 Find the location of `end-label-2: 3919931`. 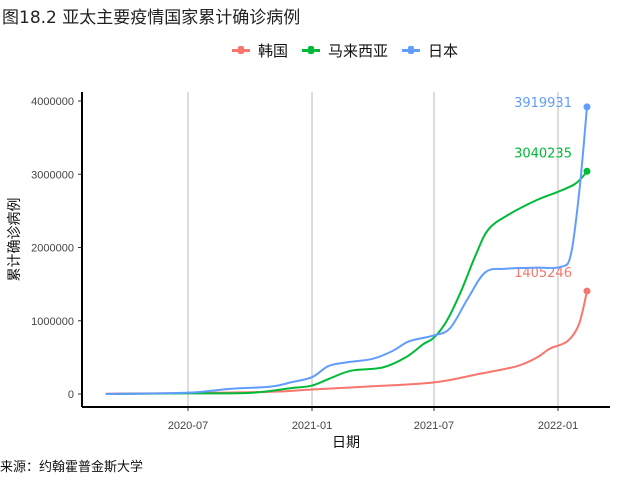

end-label-2: 3919931 is located at coordinates (543, 103).